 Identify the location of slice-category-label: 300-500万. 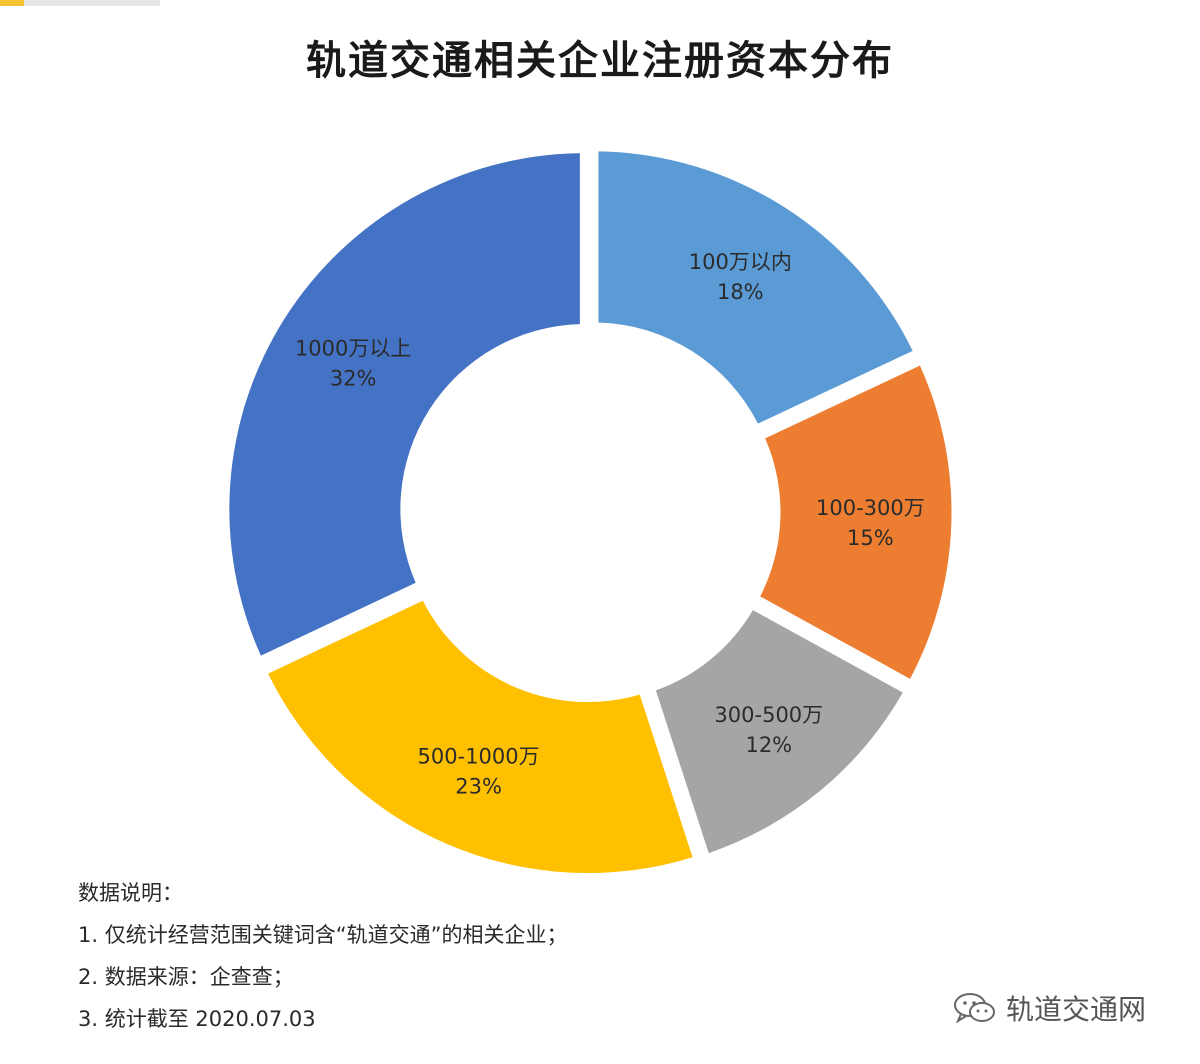
(768, 715).